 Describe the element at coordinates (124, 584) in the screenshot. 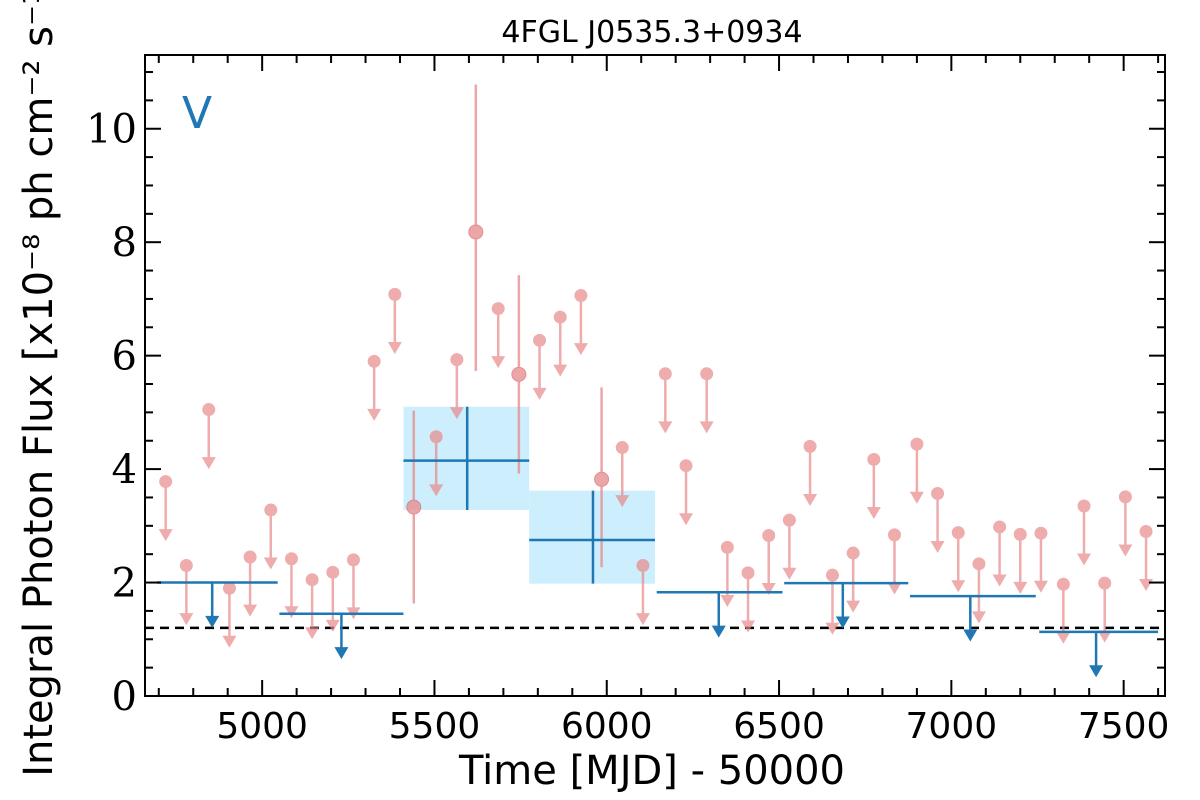

I see `y-tick-label: 2` at that location.